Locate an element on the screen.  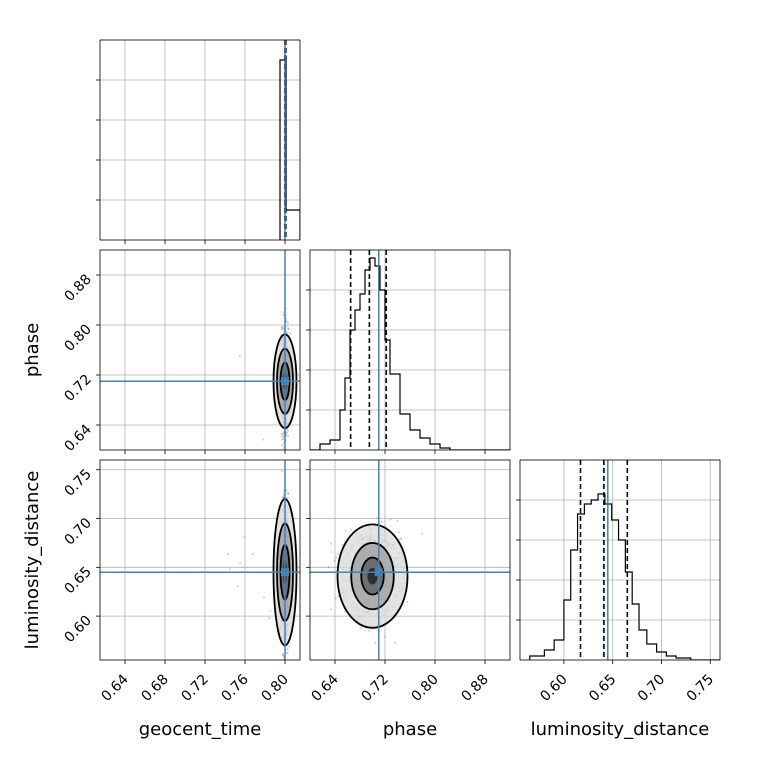
histogram-geocent-time-panel is located at coordinates (198, 141).